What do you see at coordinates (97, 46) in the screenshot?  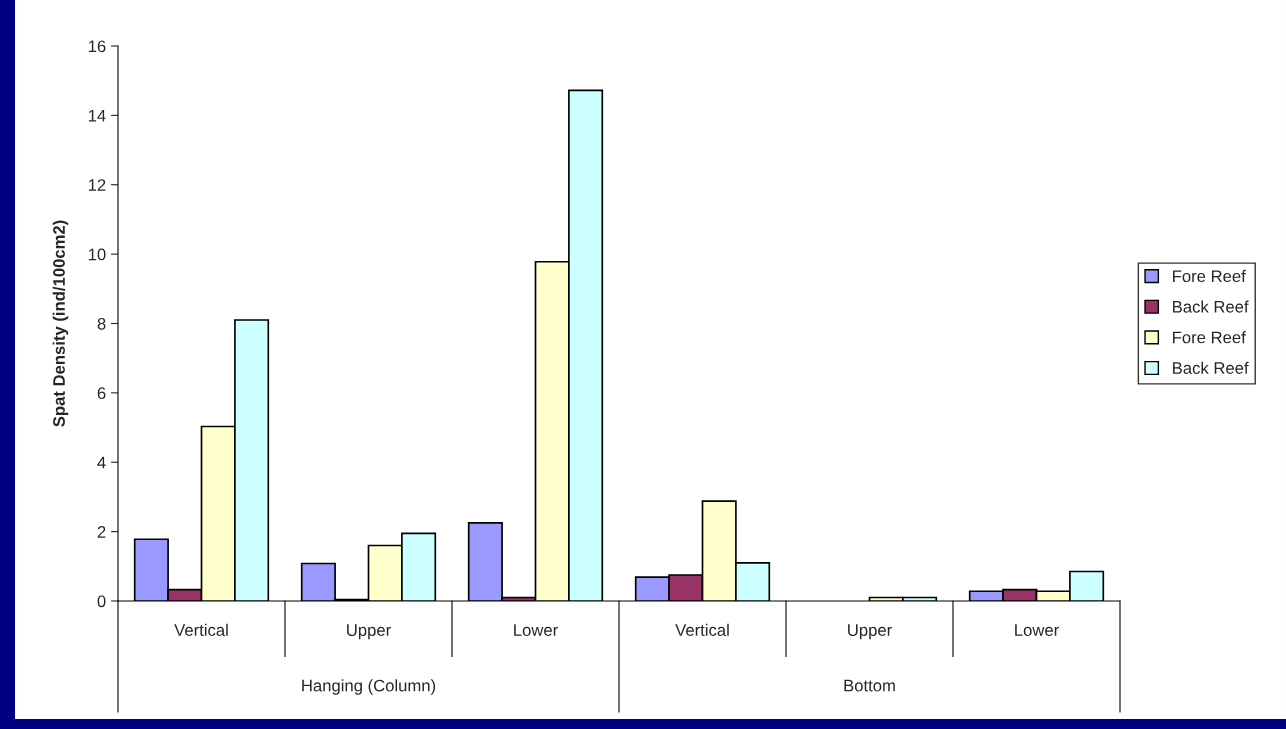 I see `y-tick-label: 16` at bounding box center [97, 46].